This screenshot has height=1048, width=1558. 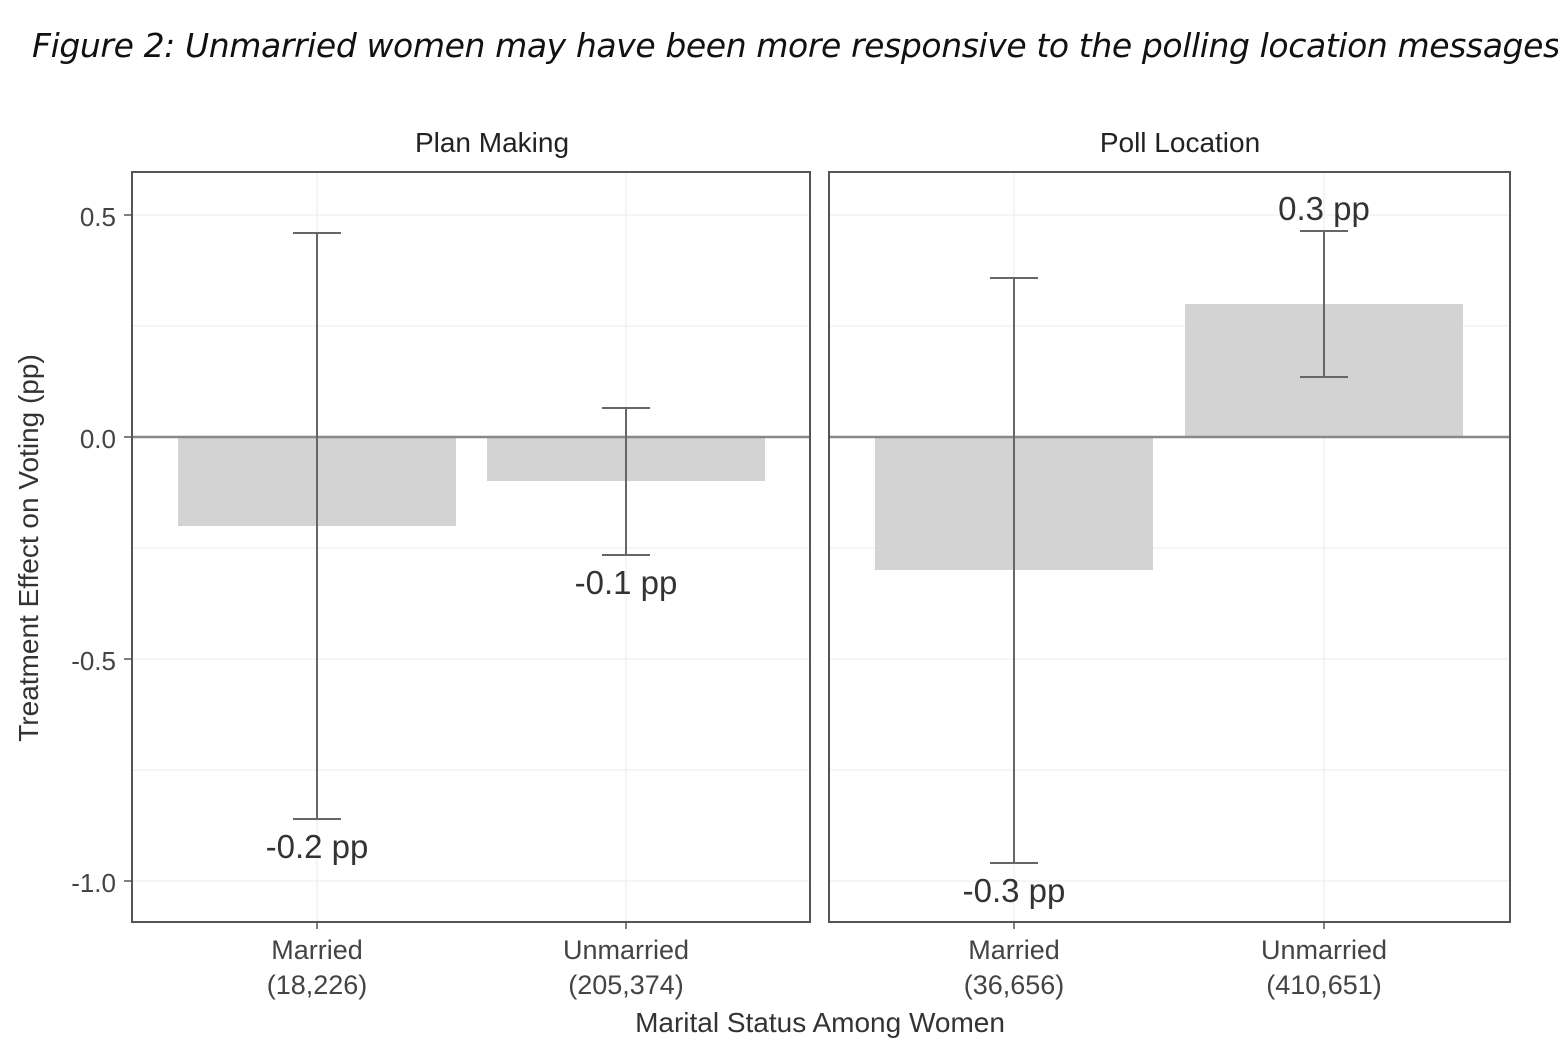 What do you see at coordinates (28, 548) in the screenshot?
I see `y-axis-title: Treatment Effect on Voting (pp)` at bounding box center [28, 548].